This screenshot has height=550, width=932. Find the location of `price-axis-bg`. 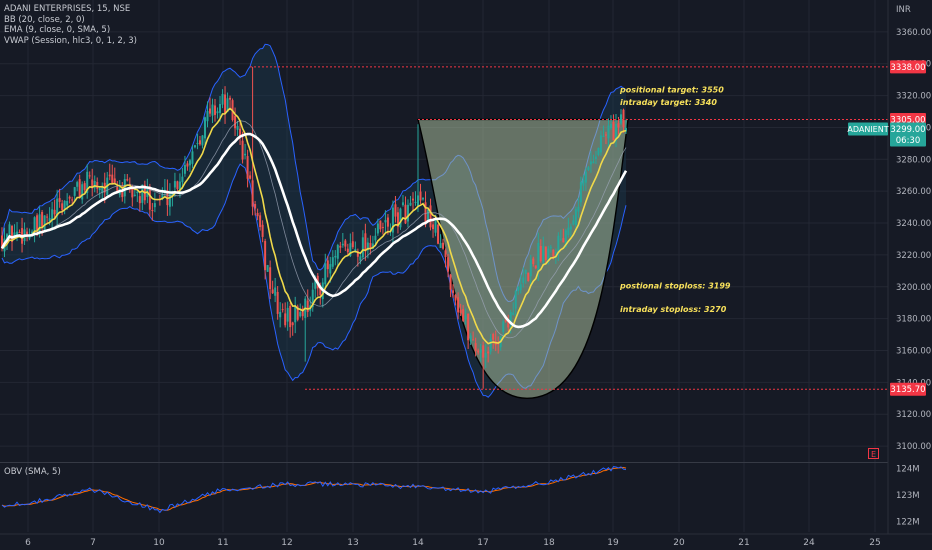

price-axis-bg is located at coordinates (910, 275).